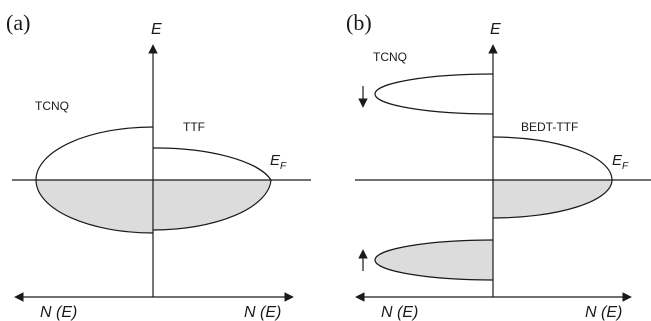 This screenshot has width=651, height=321. What do you see at coordinates (262, 312) in the screenshot?
I see `dos-label-right-a: N (E)` at bounding box center [262, 312].